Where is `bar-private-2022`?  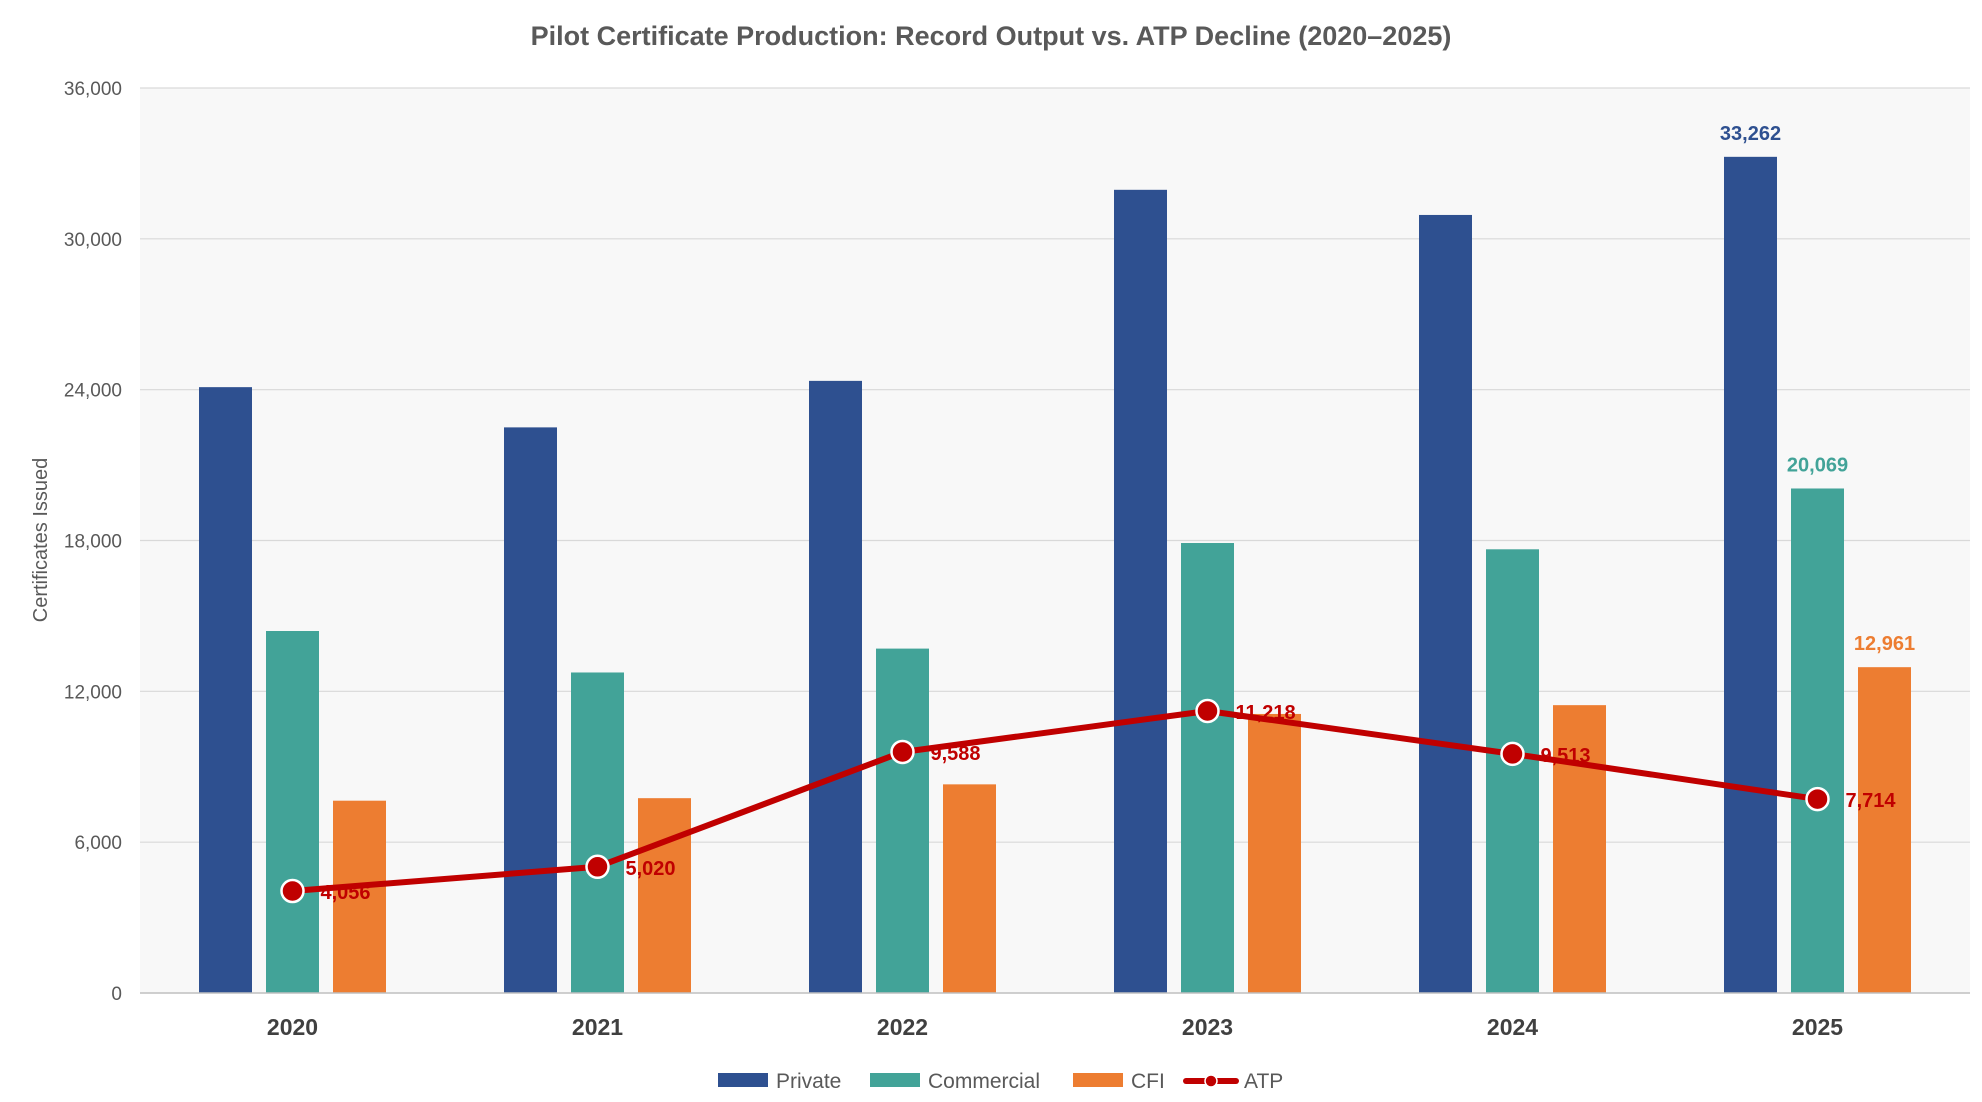
bar-private-2022 is located at coordinates (835, 686).